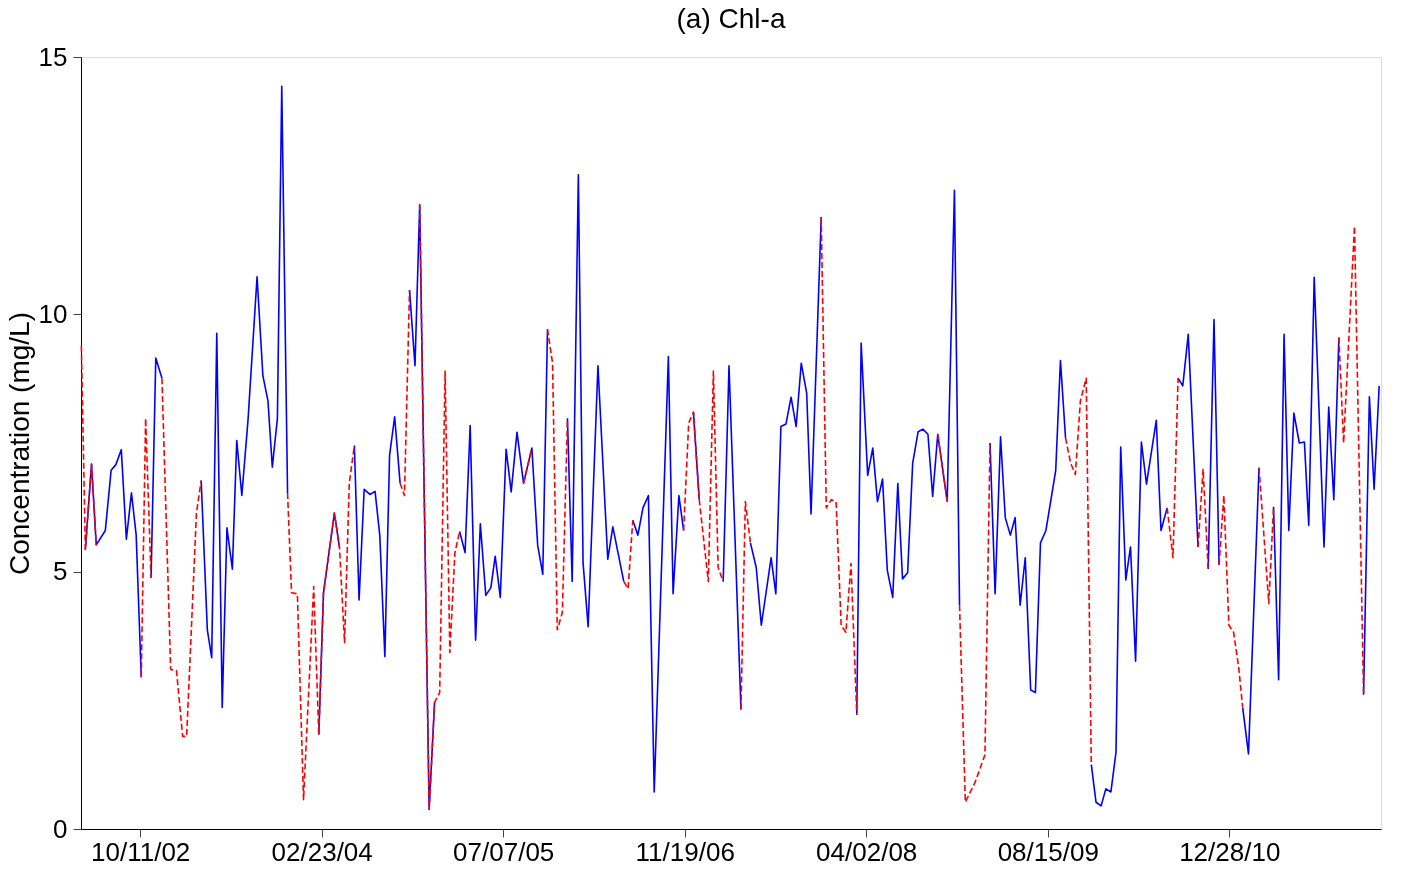 This screenshot has width=1428, height=886. What do you see at coordinates (731, 18) in the screenshot?
I see `chart-title: (a) Chl-a` at bounding box center [731, 18].